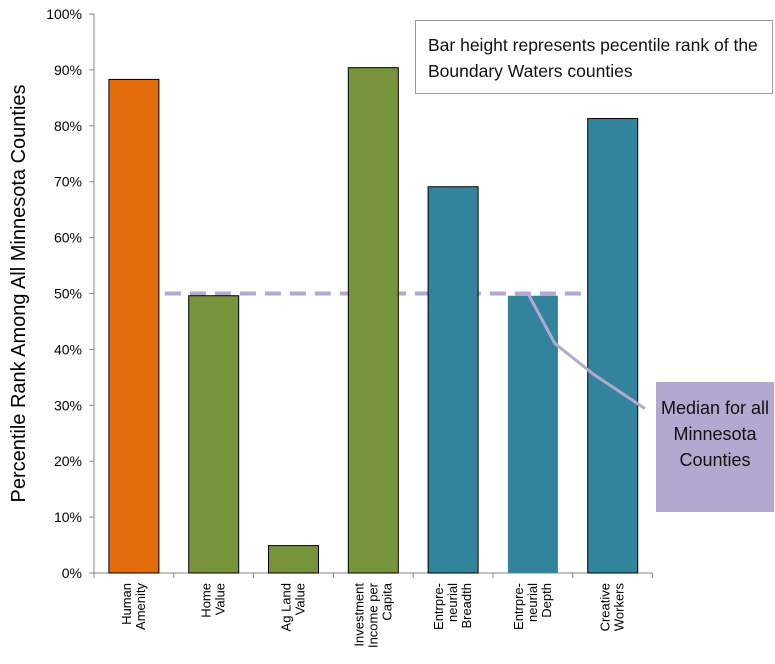 Image resolution: width=775 pixels, height=664 pixels. Describe the element at coordinates (68, 405) in the screenshot. I see `y-tick-label: 30%` at that location.